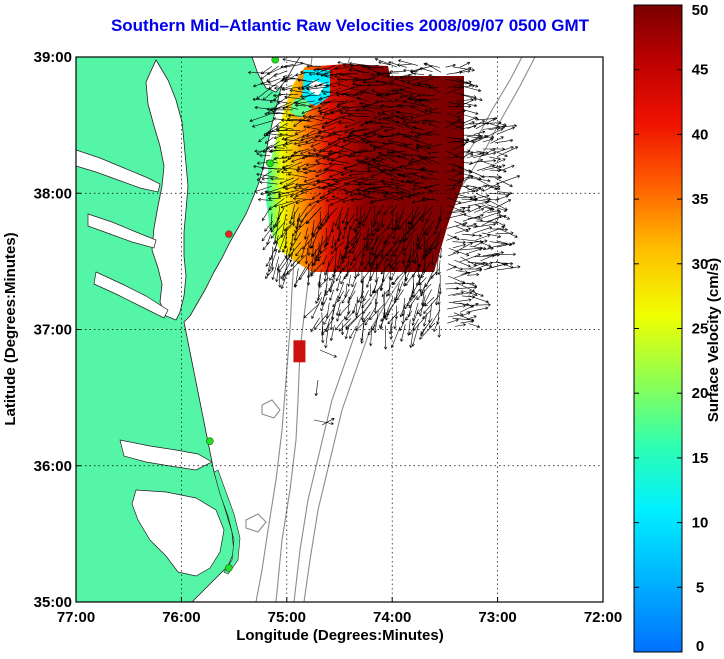  I want to click on pamlico-sound, so click(178, 533).